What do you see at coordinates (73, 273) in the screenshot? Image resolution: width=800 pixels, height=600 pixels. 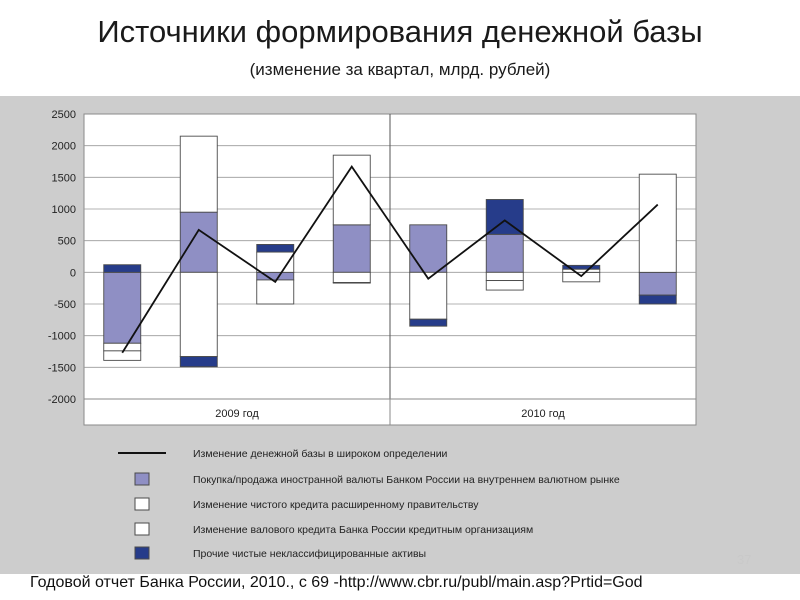 I see `y-tick-label: 0` at bounding box center [73, 273].